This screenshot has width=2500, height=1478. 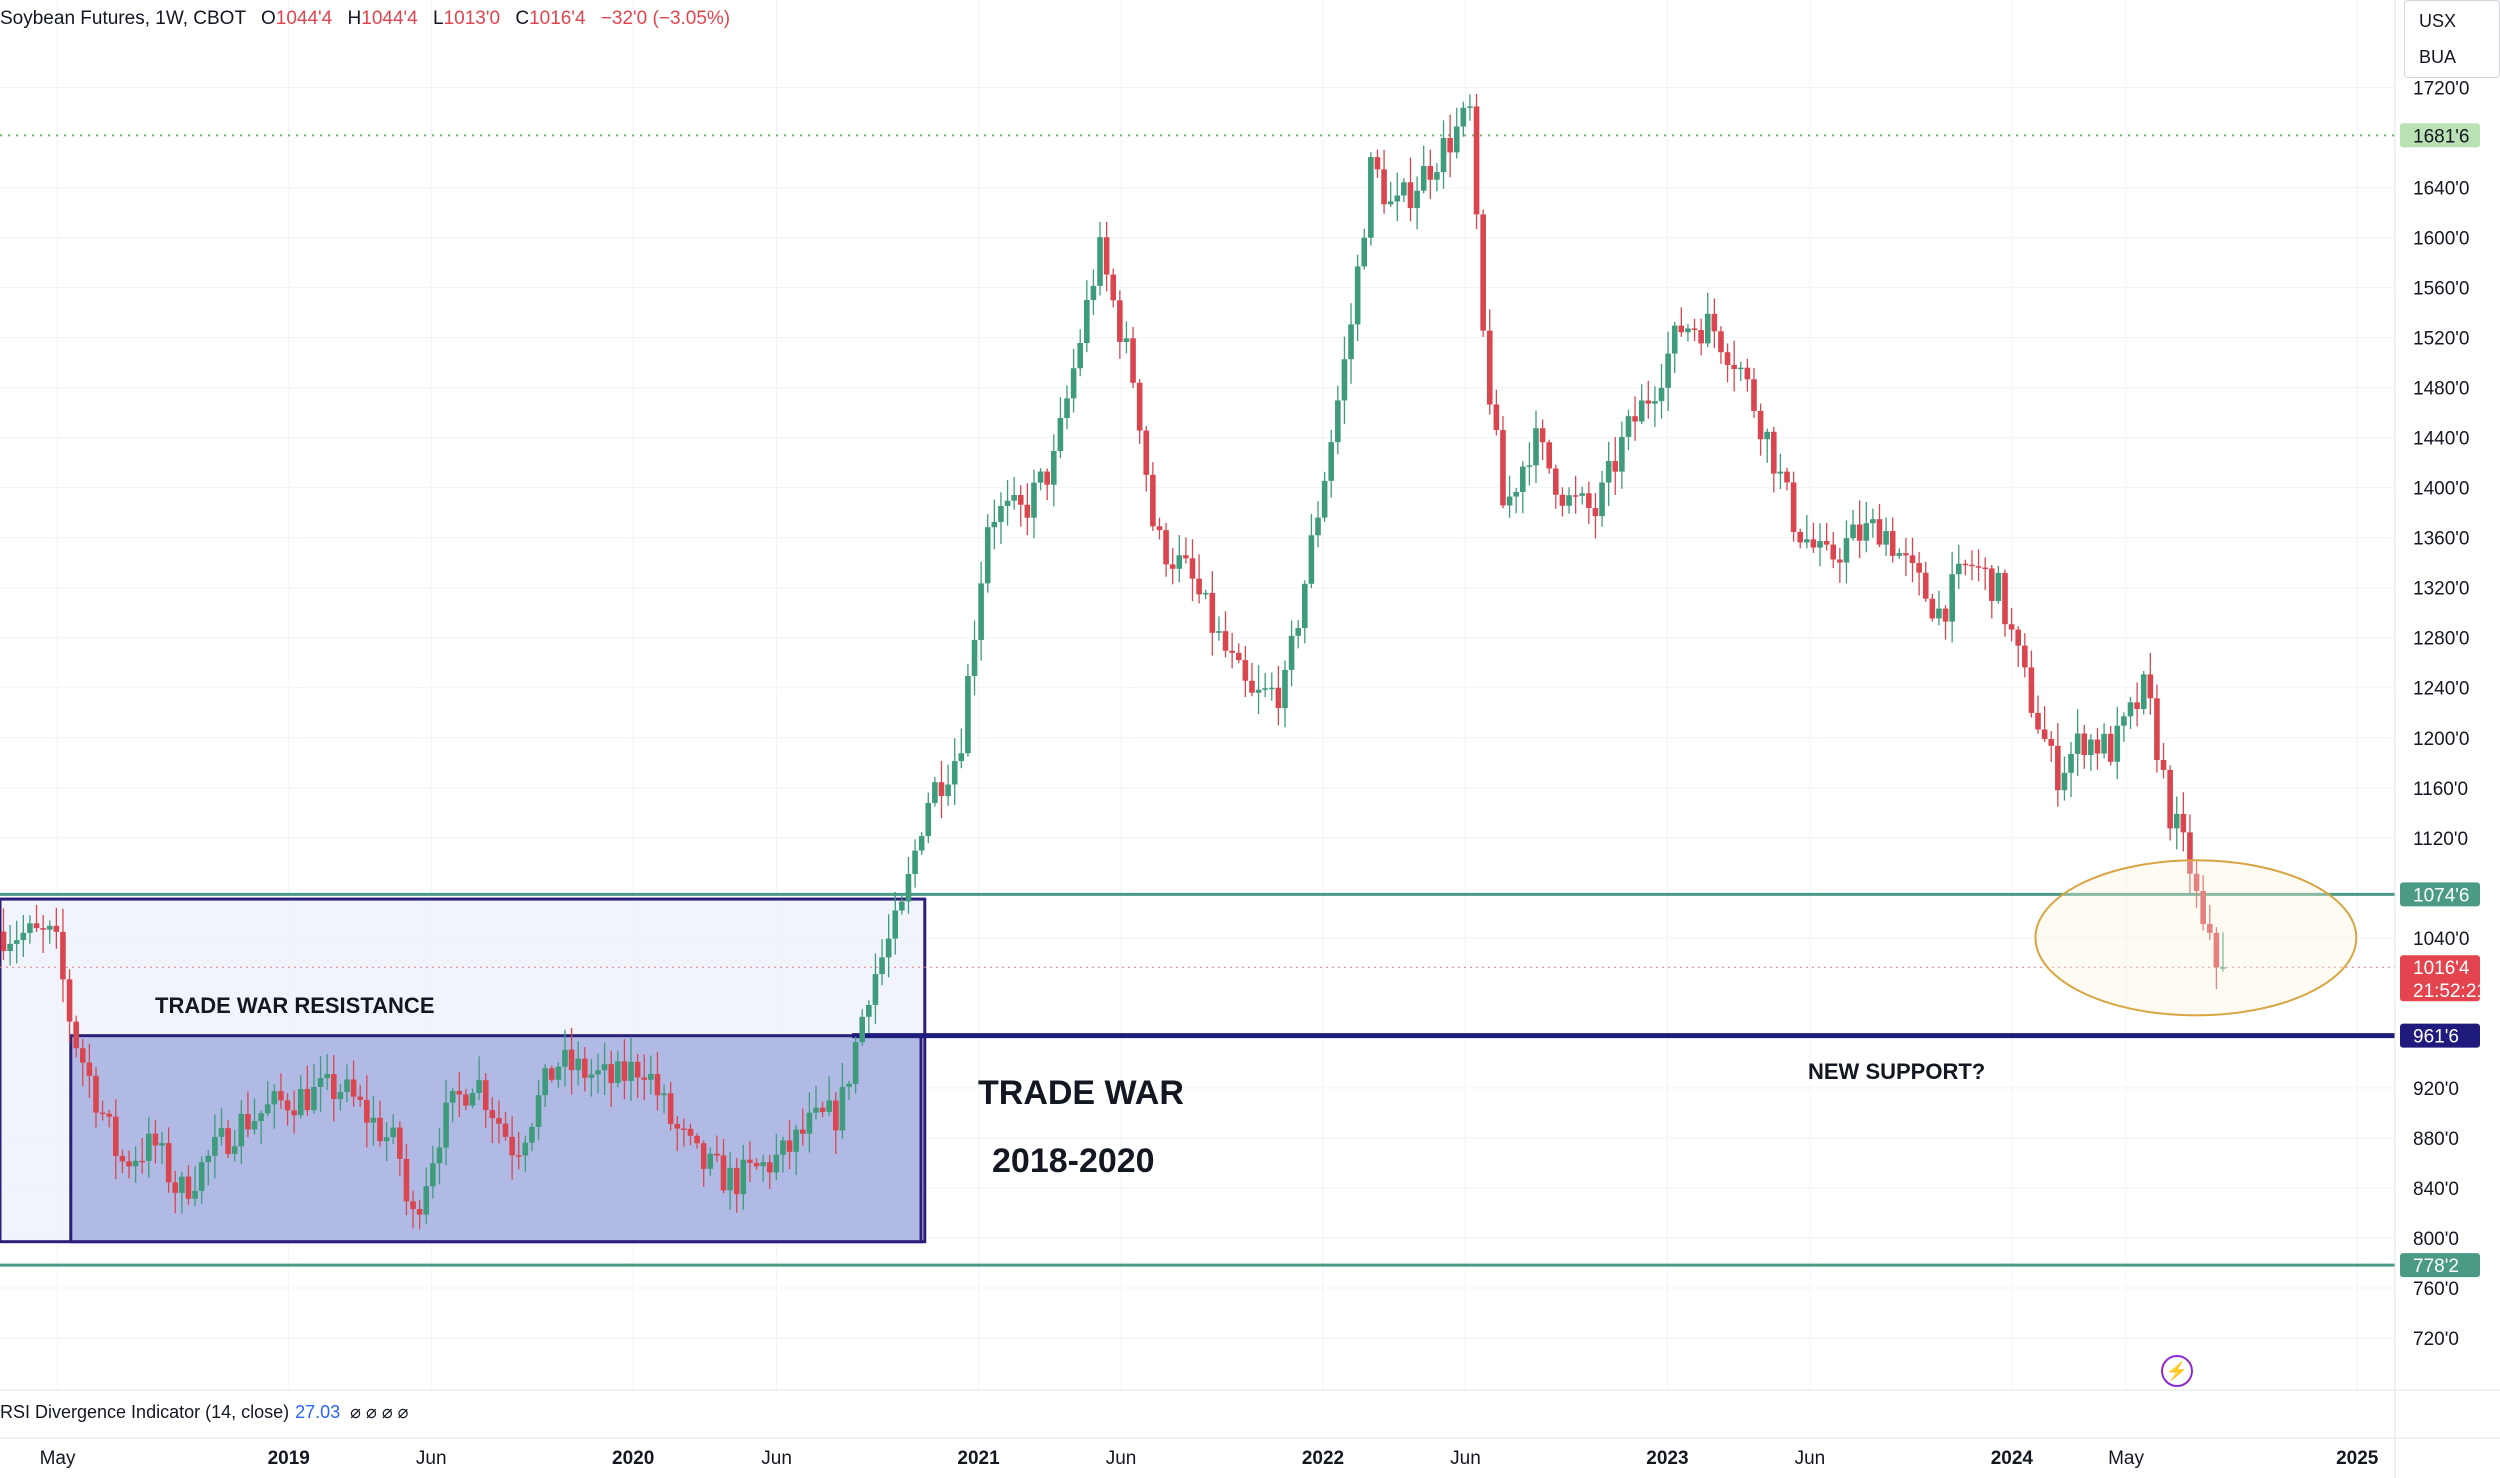 What do you see at coordinates (2126, 1458) in the screenshot?
I see `time-tick-label: May` at bounding box center [2126, 1458].